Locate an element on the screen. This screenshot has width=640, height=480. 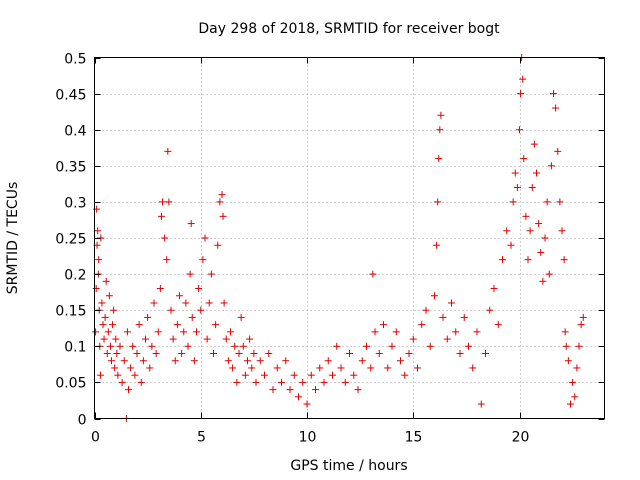
y-tick-label: 0.35 is located at coordinates (70, 168).